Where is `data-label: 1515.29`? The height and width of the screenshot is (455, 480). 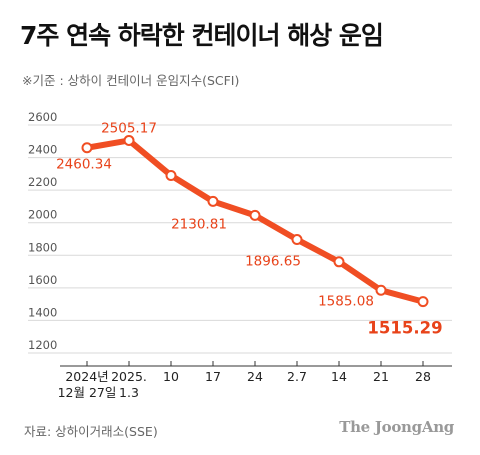 data-label: 1515.29 is located at coordinates (404, 328).